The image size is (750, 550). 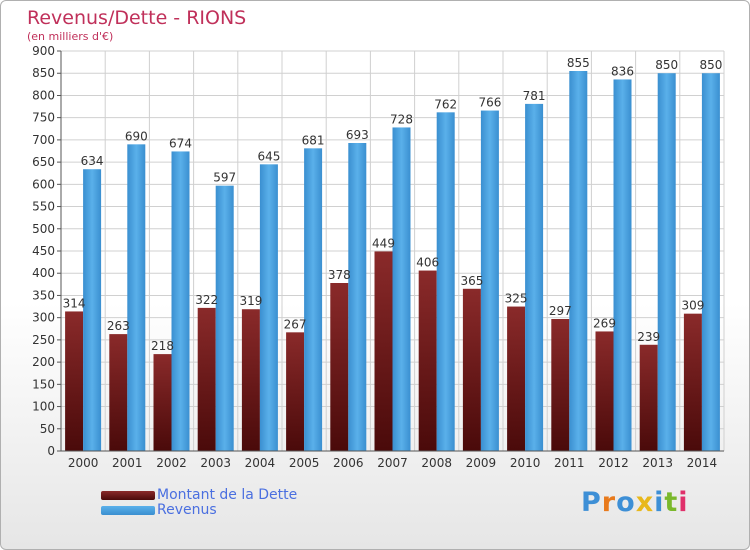 What do you see at coordinates (43, 73) in the screenshot?
I see `y-tick-label: 850` at bounding box center [43, 73].